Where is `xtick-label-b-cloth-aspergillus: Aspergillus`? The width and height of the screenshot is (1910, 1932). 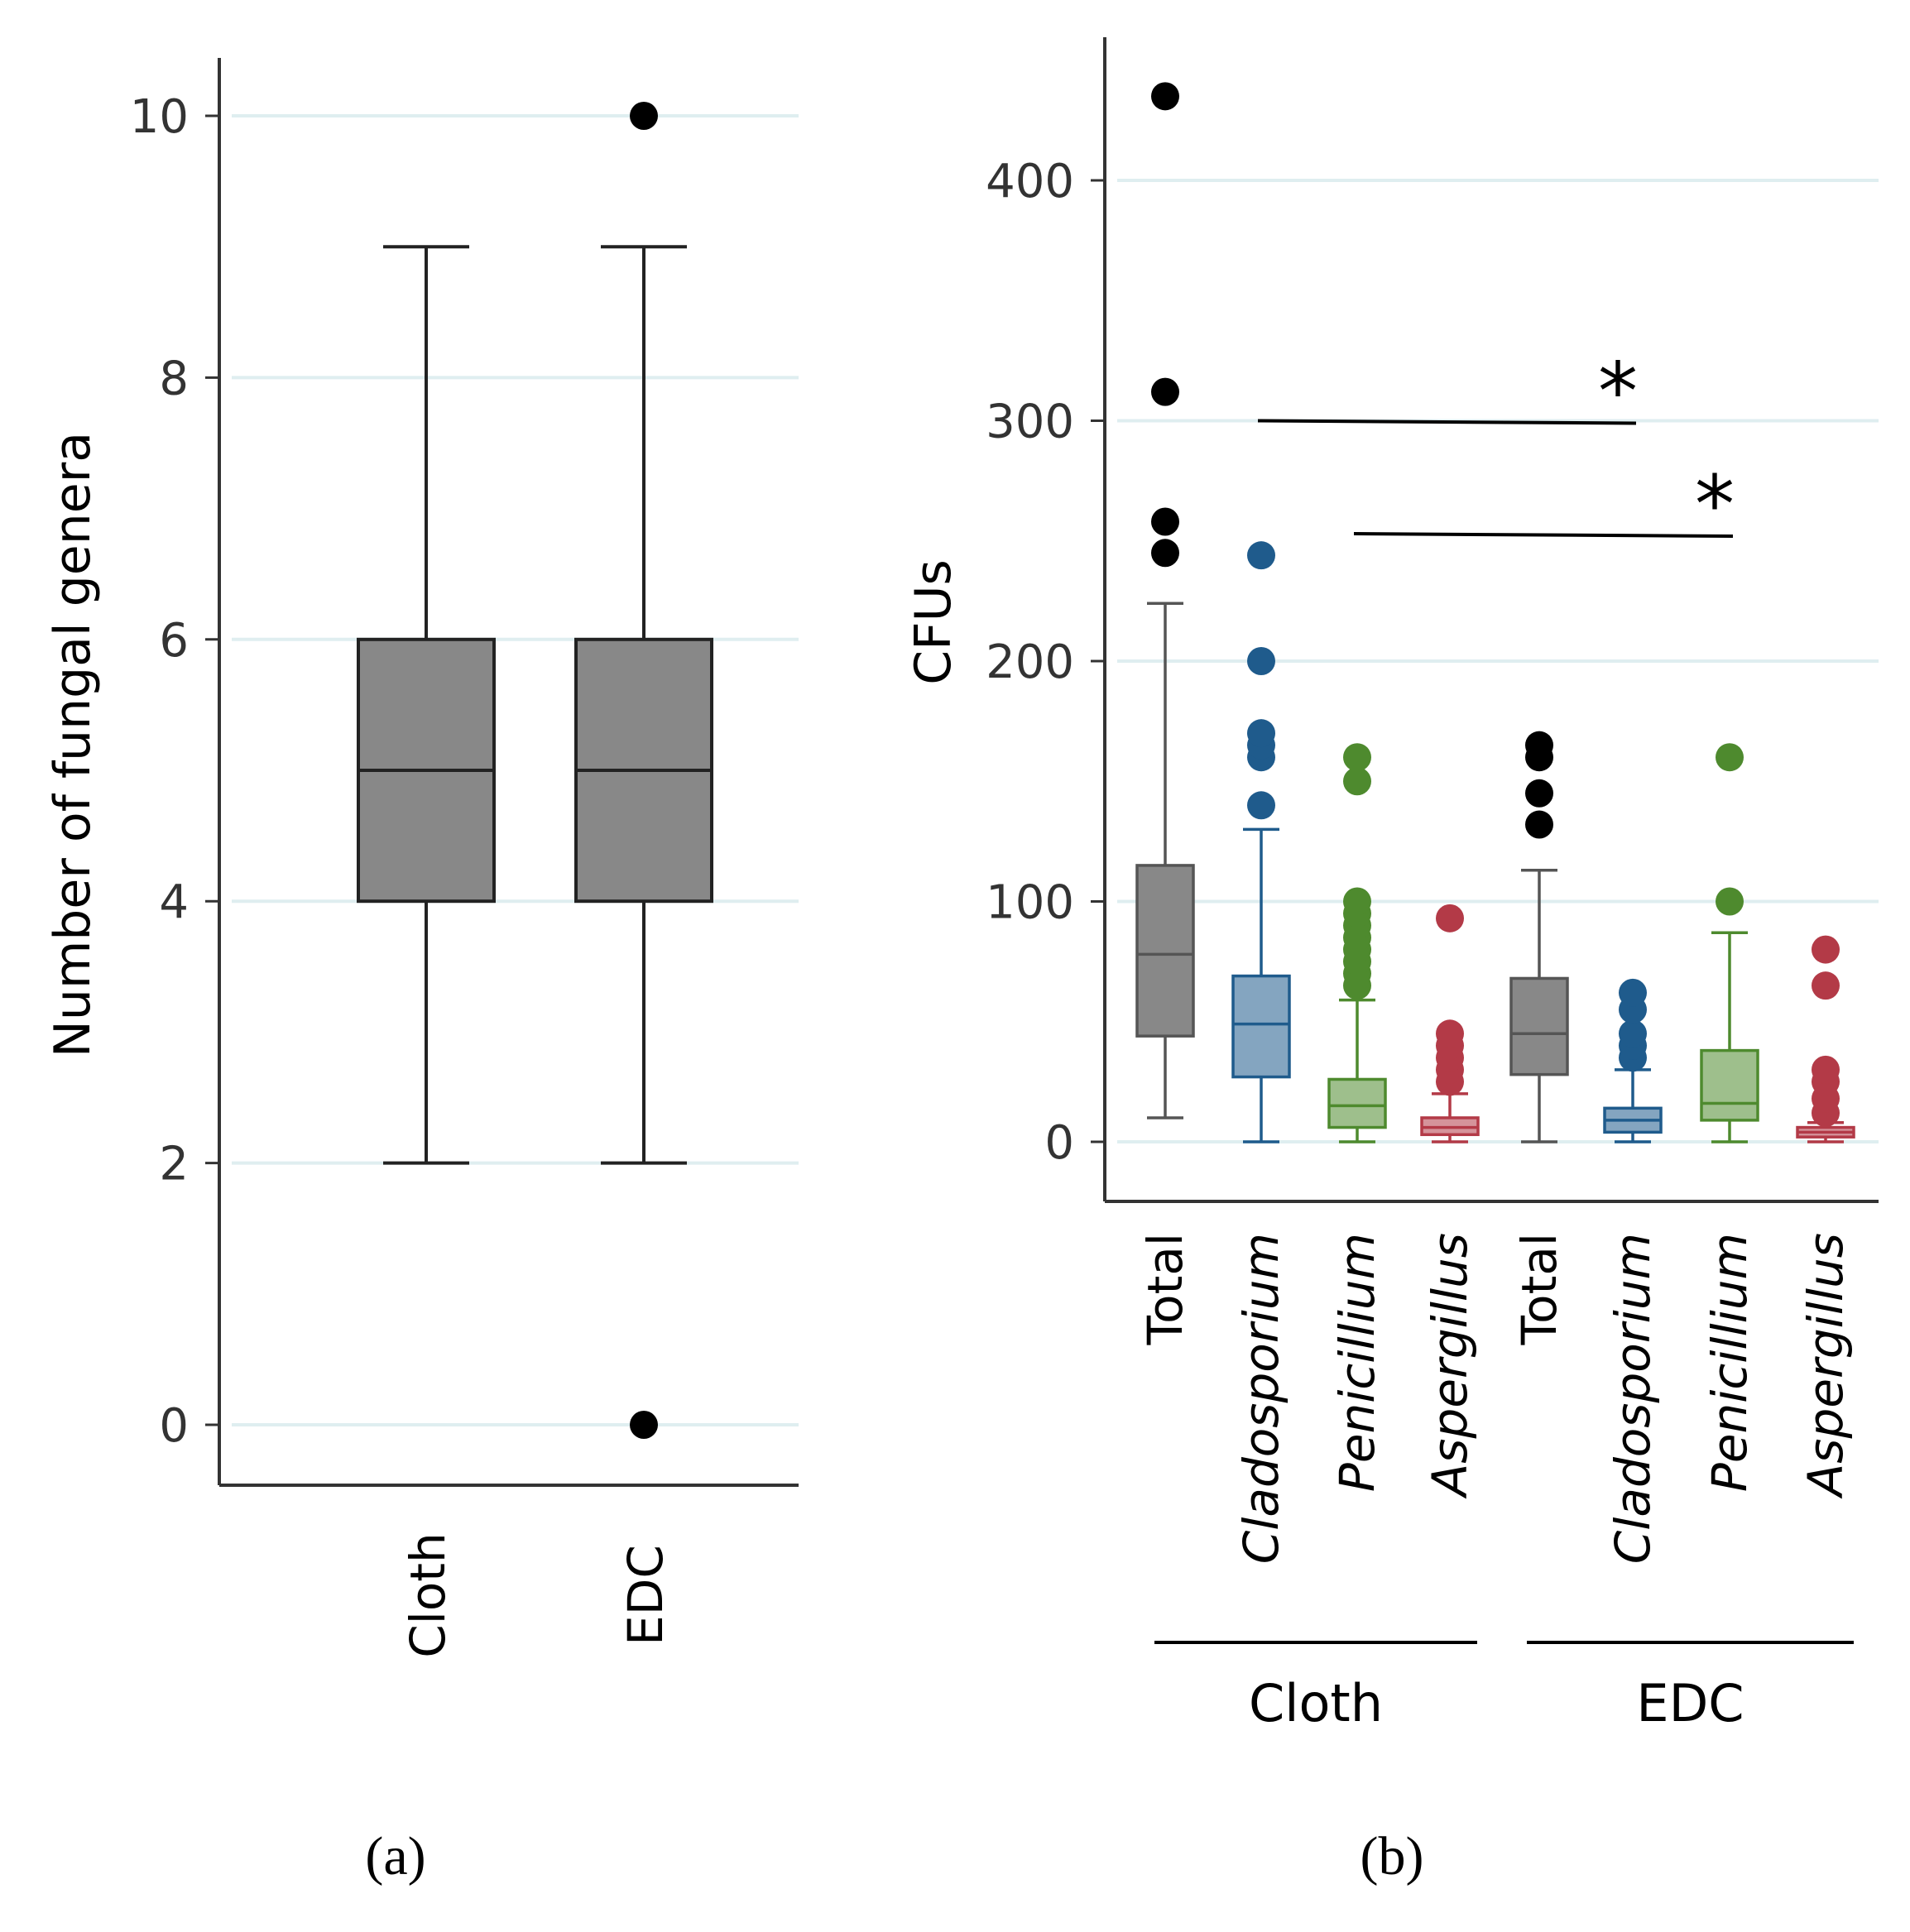
xtick-label-b-cloth-aspergillus: Aspergillus is located at coordinates (1450, 1366).